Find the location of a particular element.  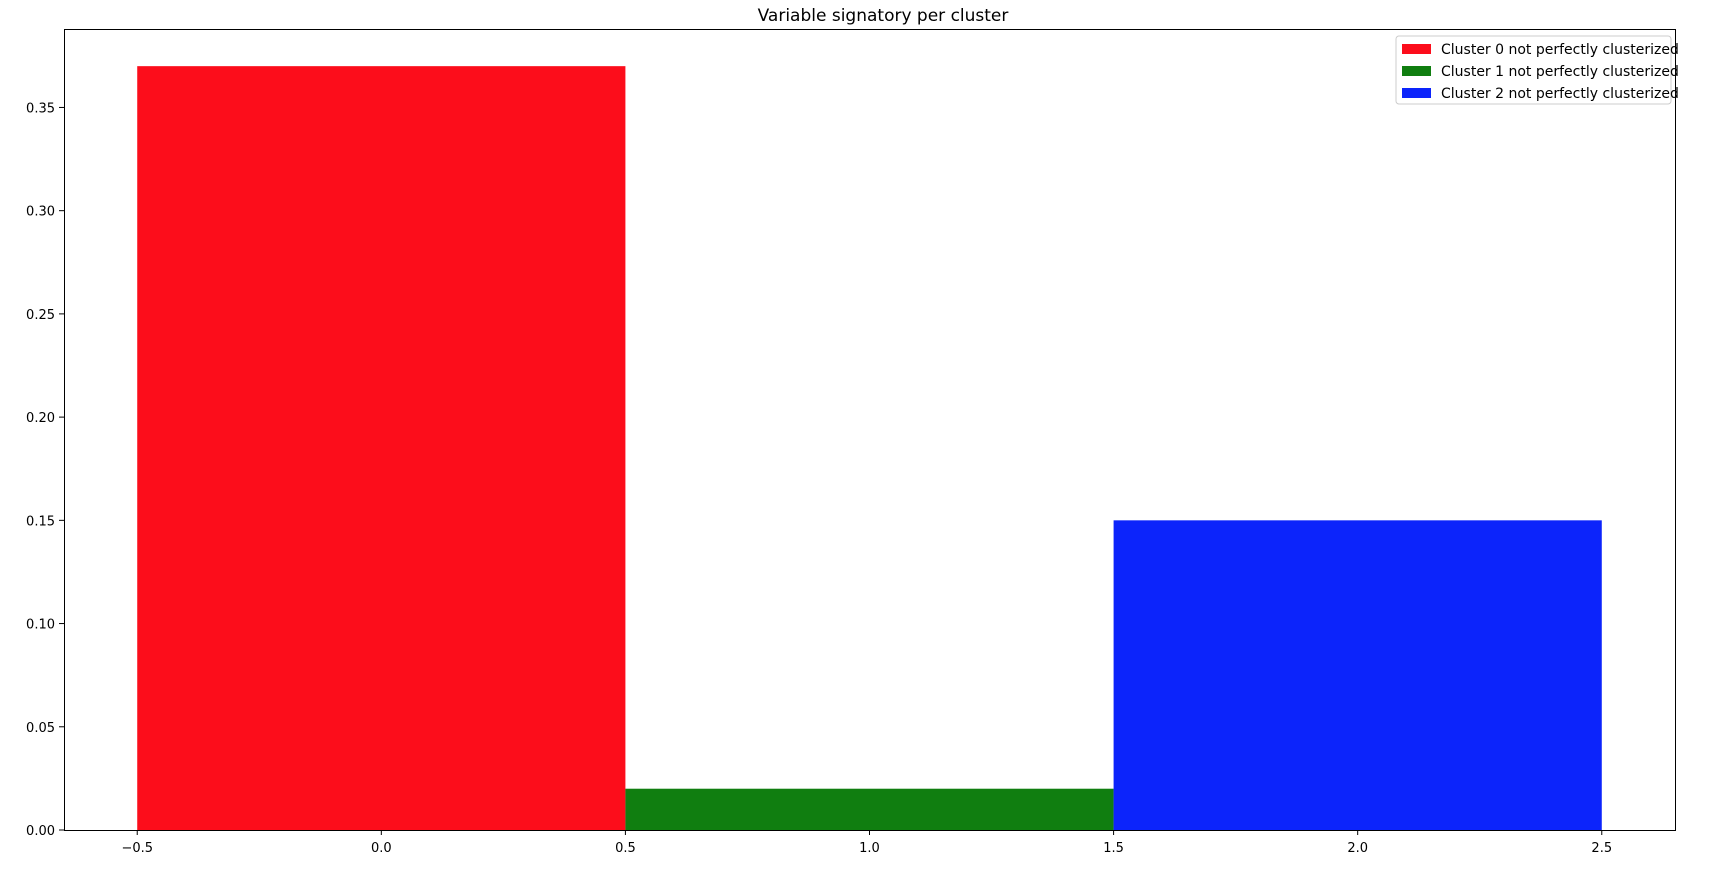

y-tick-label: 0.10 is located at coordinates (40, 625).